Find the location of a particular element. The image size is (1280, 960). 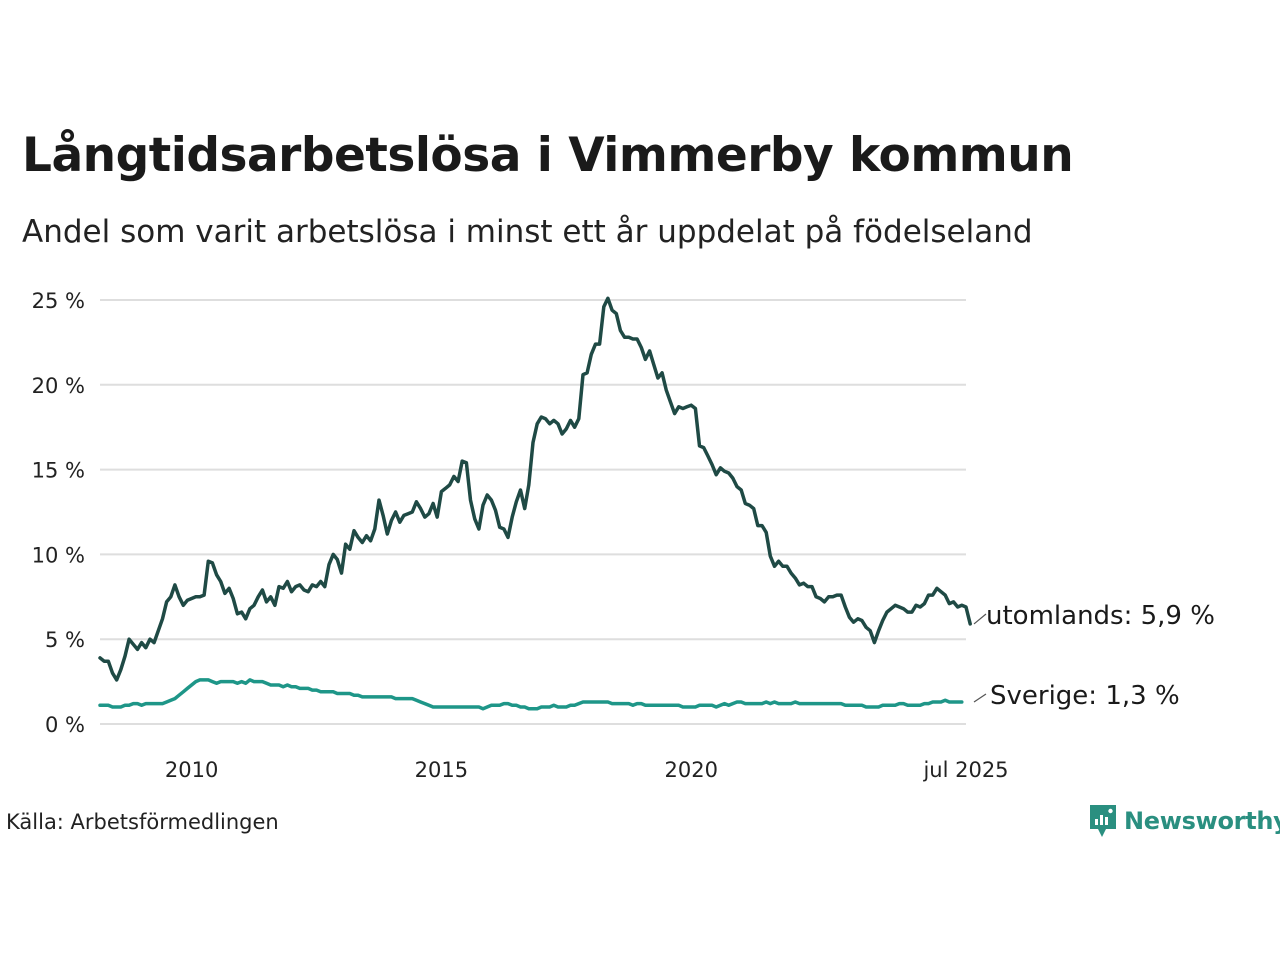

x-tick-label: 2020 is located at coordinates (690, 770).